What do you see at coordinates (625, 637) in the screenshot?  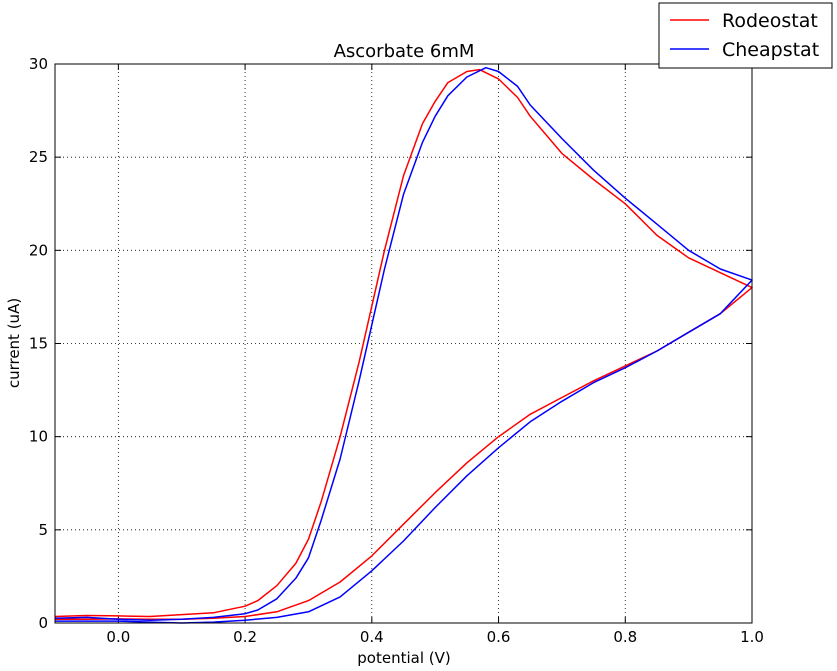 I see `x-tick-label: 0.8` at bounding box center [625, 637].